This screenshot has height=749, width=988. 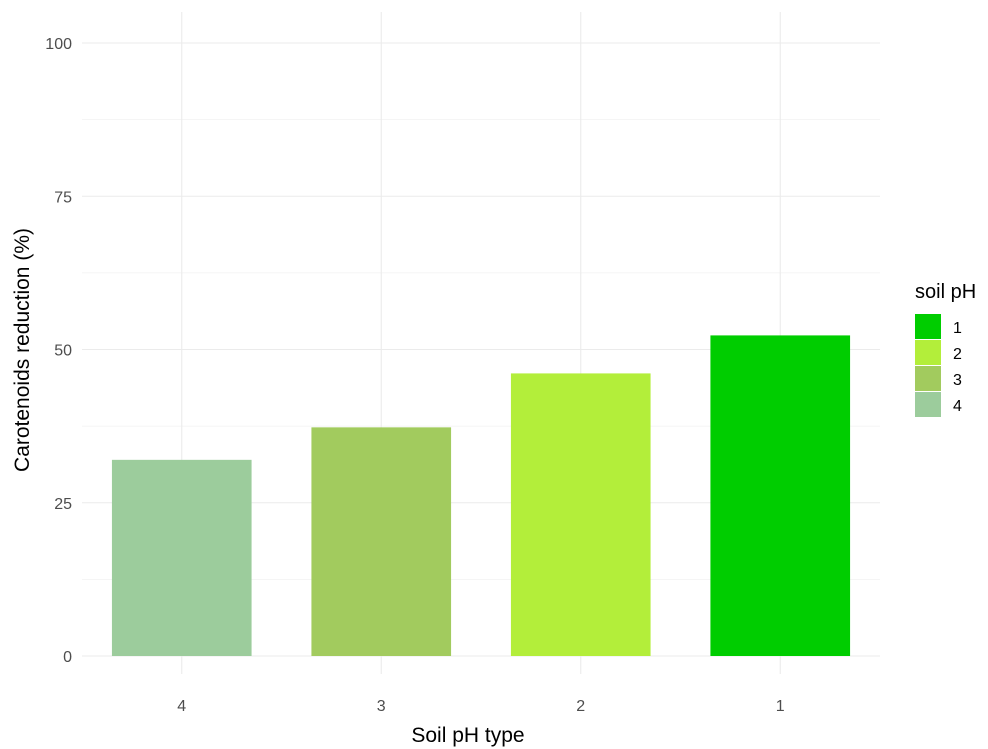 I want to click on y-axis-tick-labels: 0 25 50 75 100, so click(x=58, y=351).